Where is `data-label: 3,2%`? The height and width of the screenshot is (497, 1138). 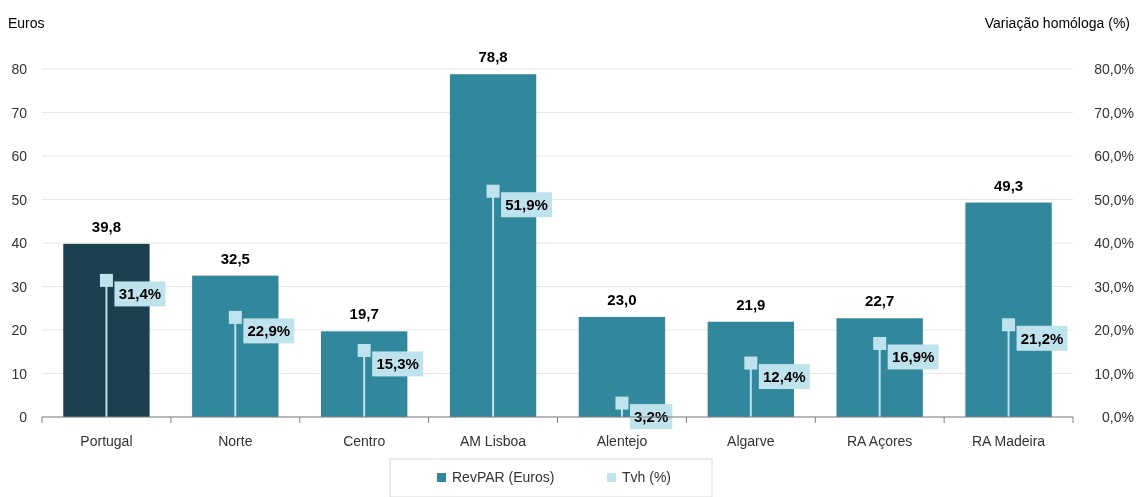
data-label: 3,2% is located at coordinates (651, 417).